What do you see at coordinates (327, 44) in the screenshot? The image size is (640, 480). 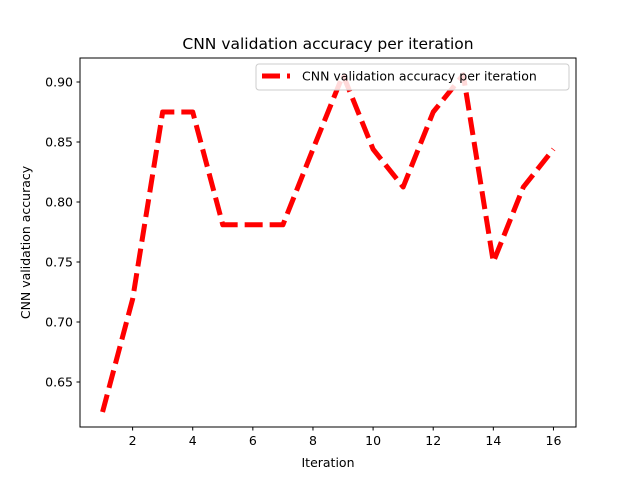 I see `chart-title: CNN validation accuracy per iteration` at bounding box center [327, 44].